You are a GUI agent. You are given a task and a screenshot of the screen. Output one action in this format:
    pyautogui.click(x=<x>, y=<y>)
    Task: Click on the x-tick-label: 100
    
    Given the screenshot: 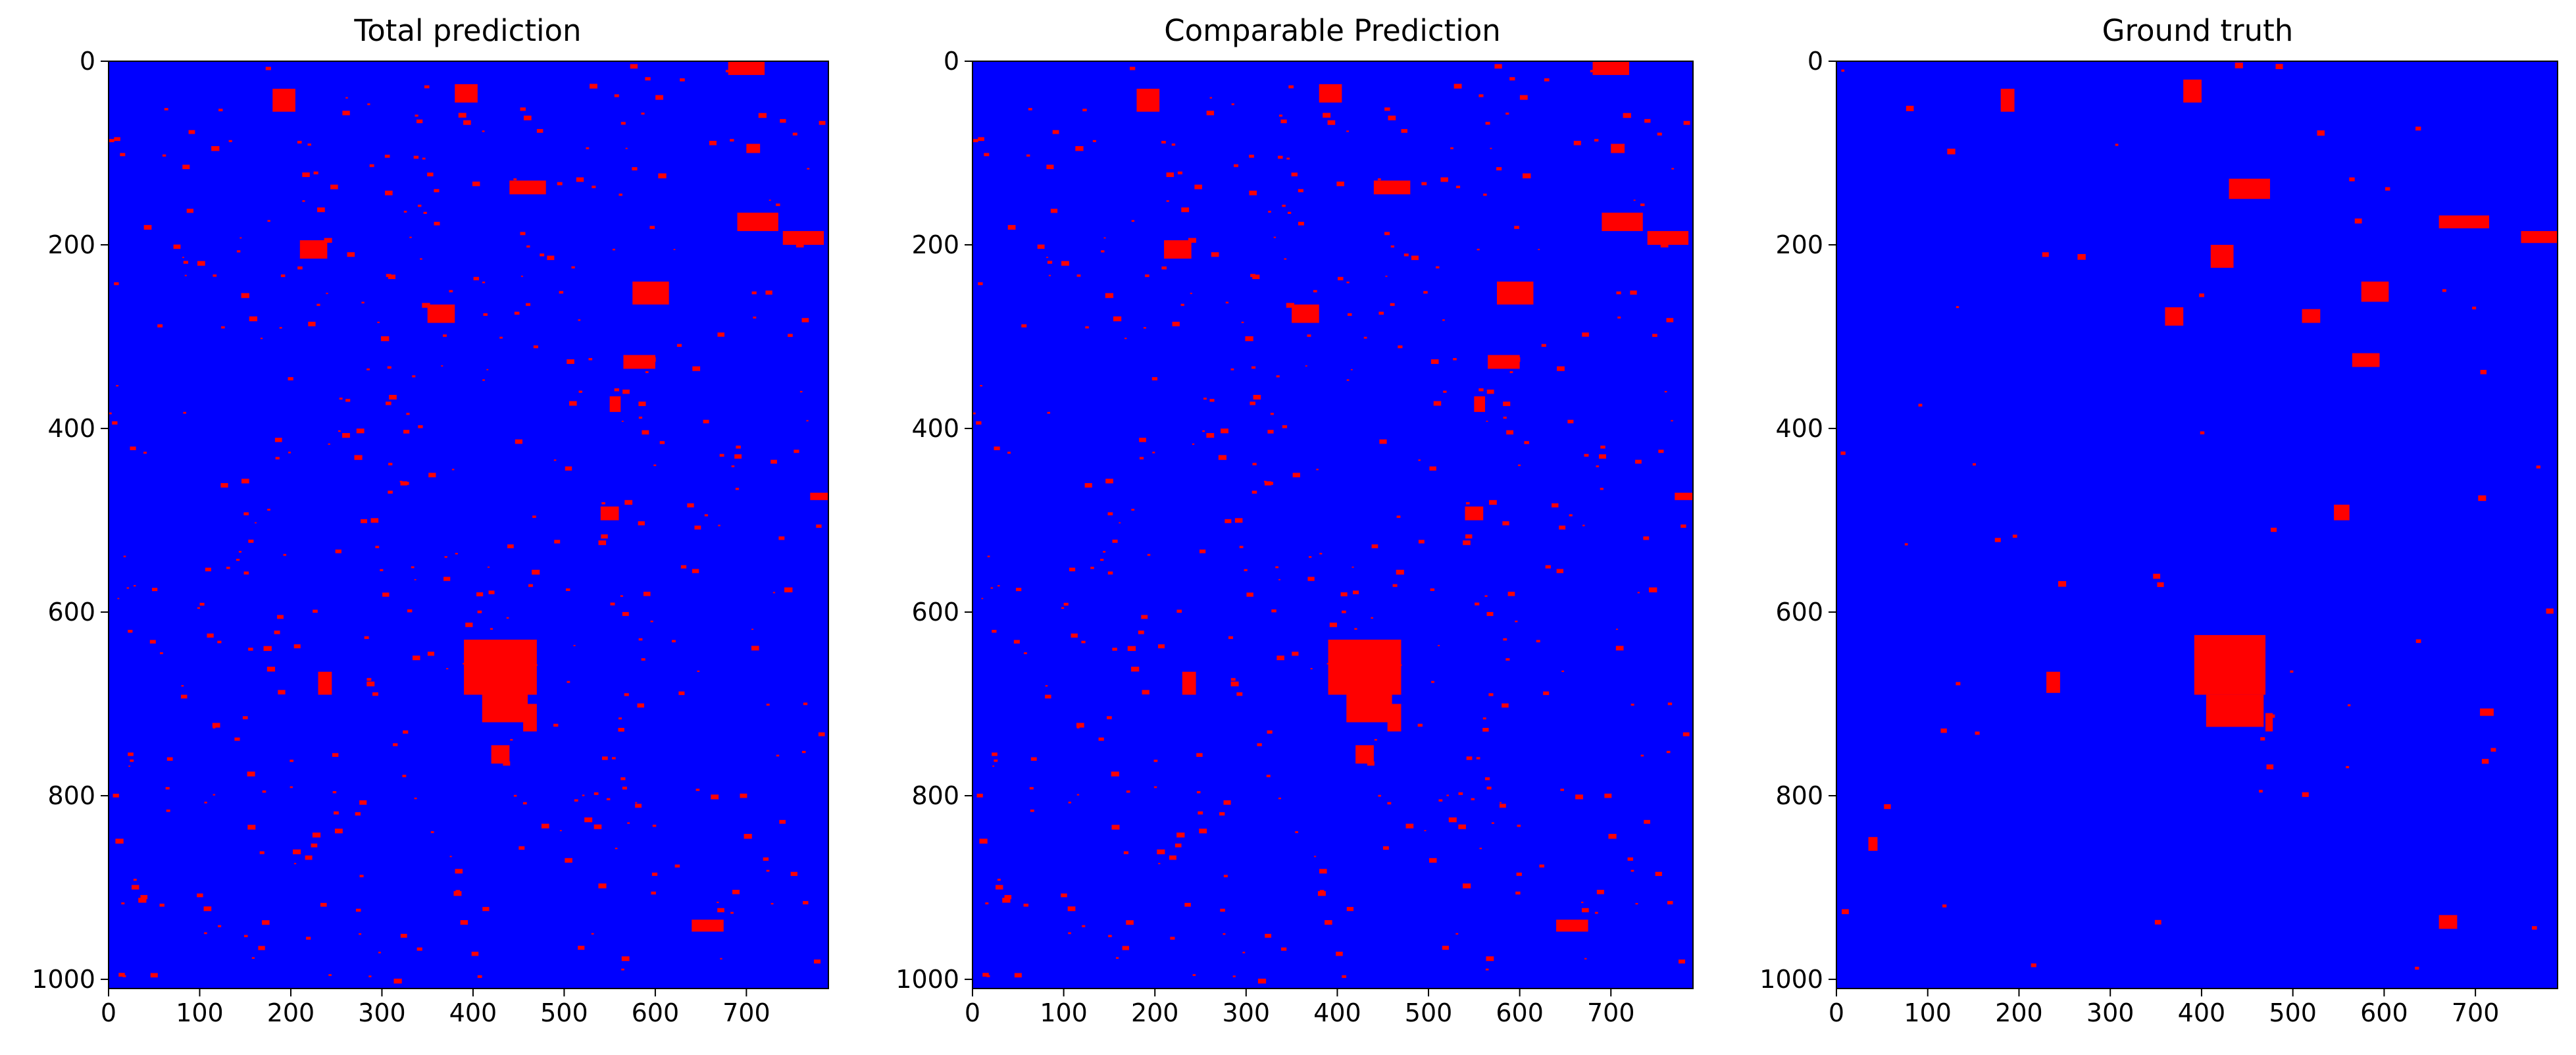 What is the action you would take?
    pyautogui.click(x=1928, y=1013)
    